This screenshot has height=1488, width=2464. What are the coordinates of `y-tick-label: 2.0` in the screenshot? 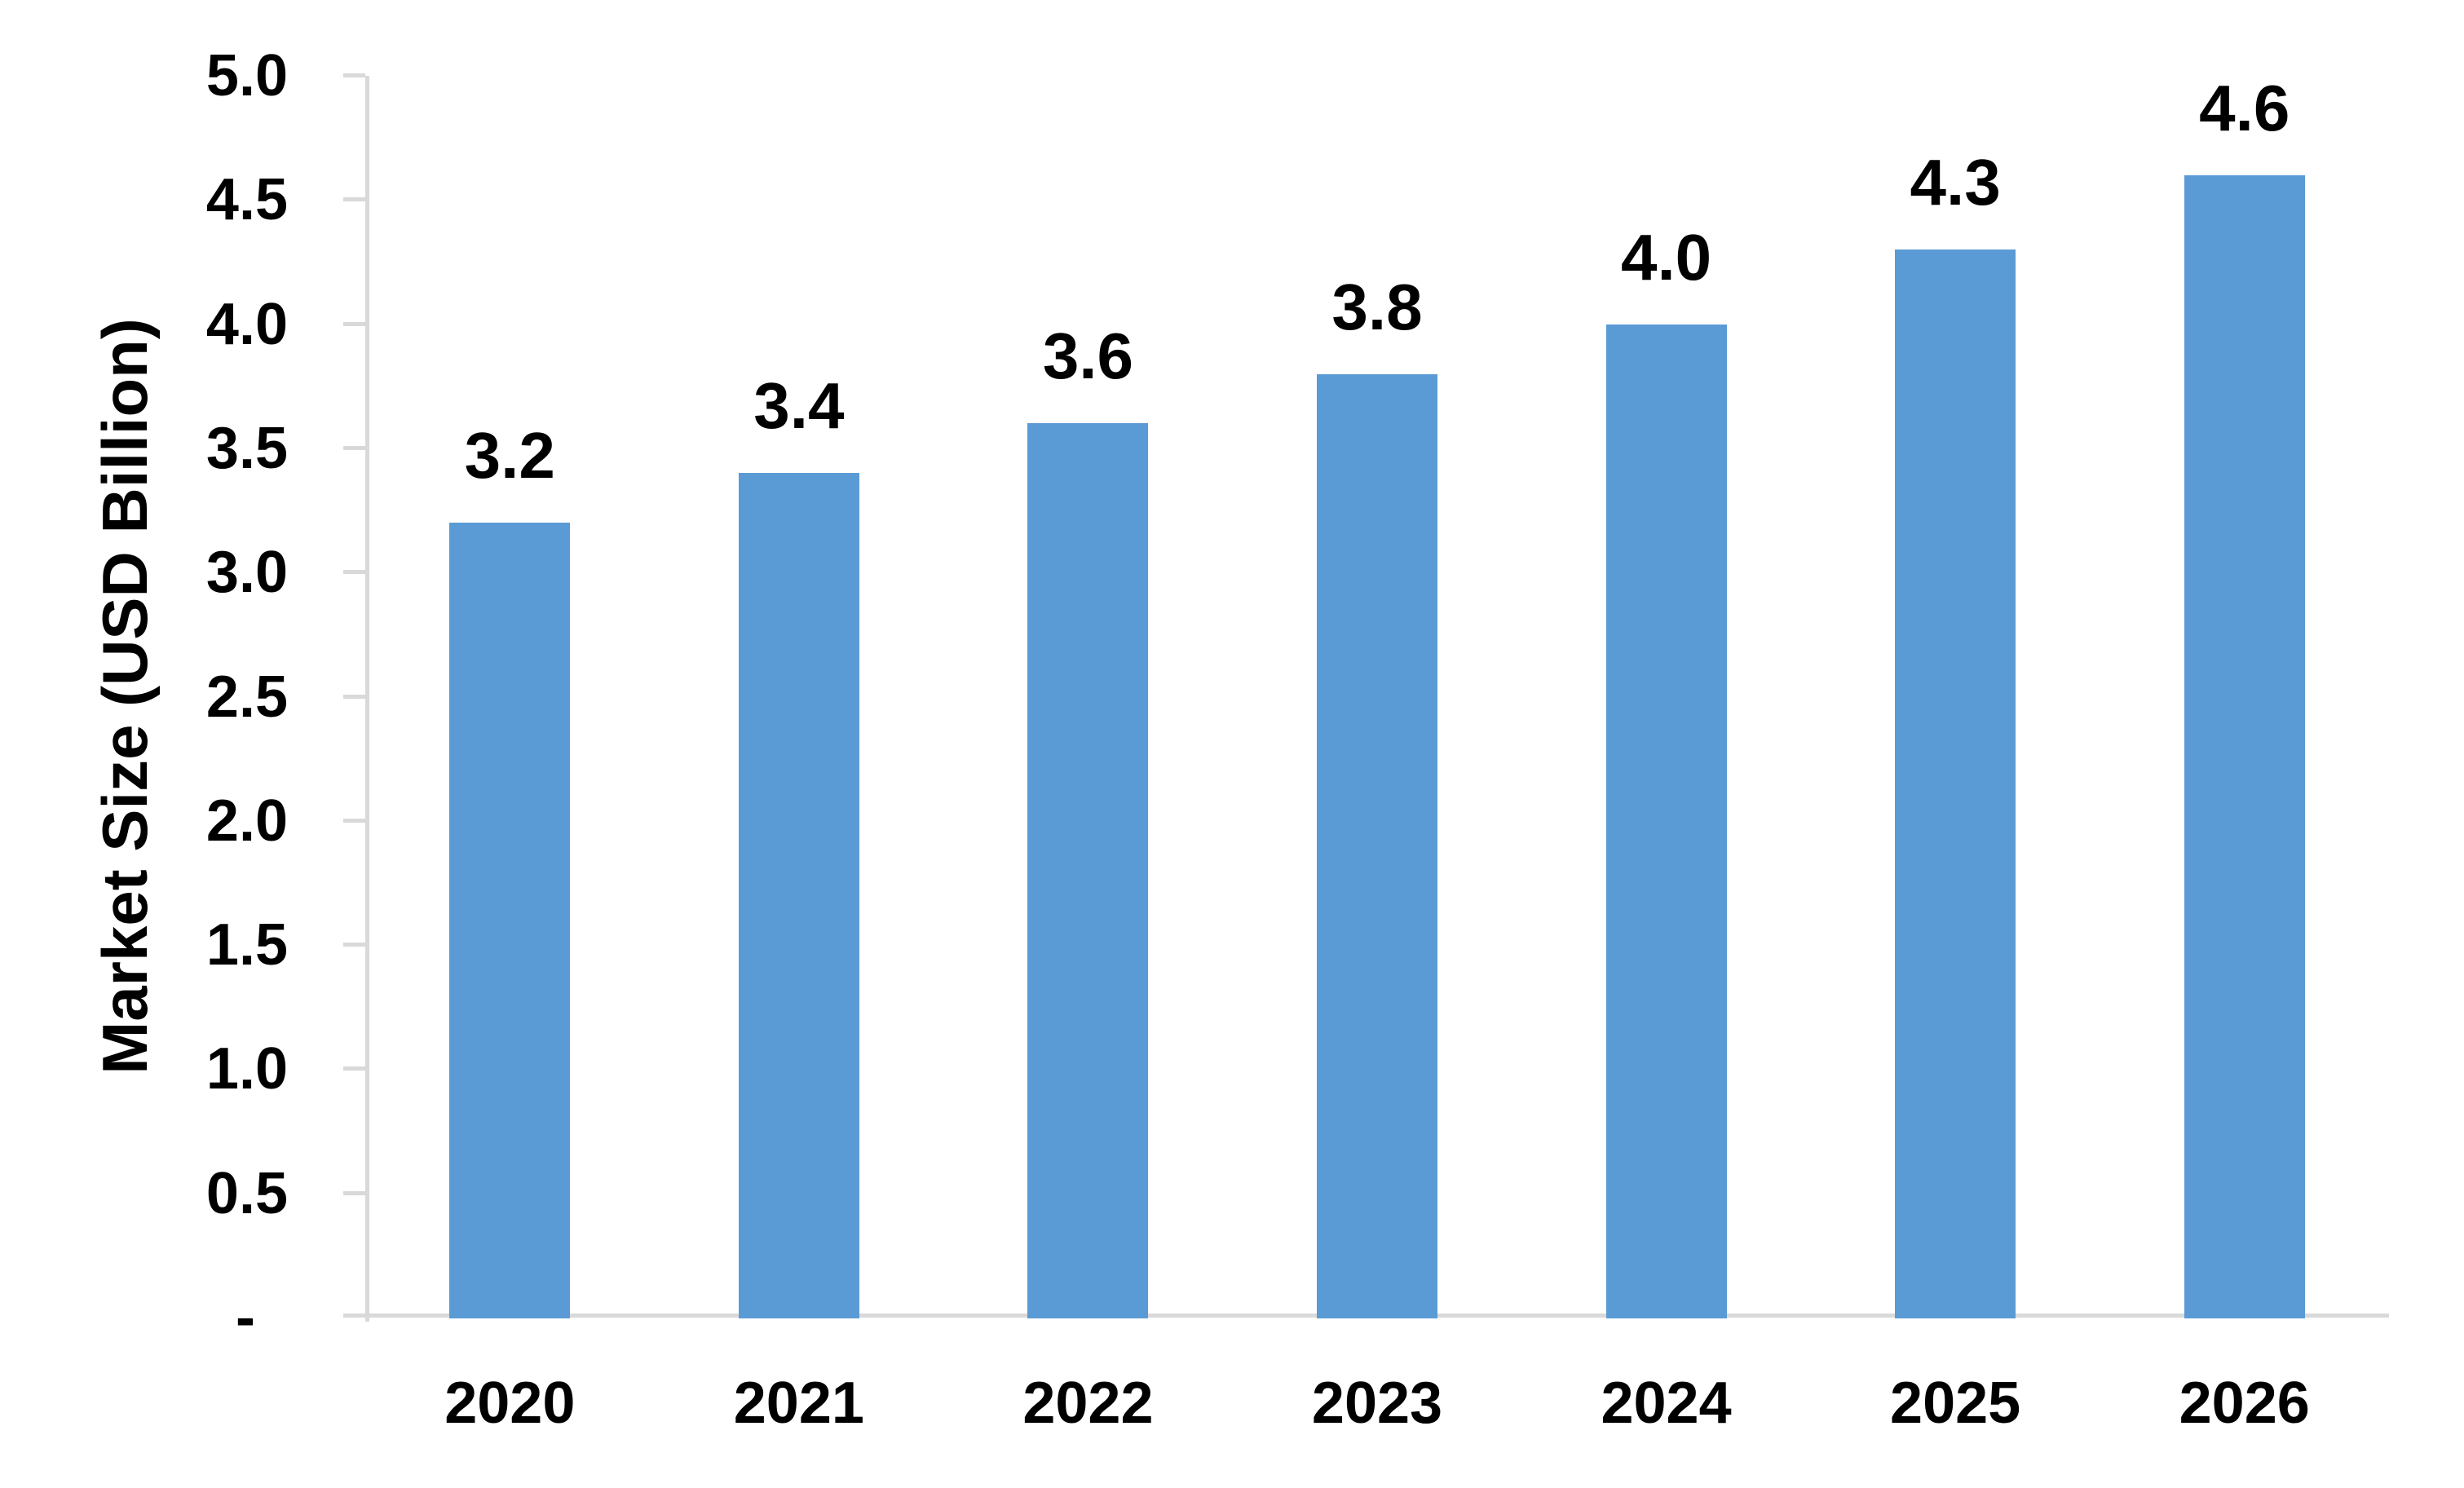 It's located at (246, 821).